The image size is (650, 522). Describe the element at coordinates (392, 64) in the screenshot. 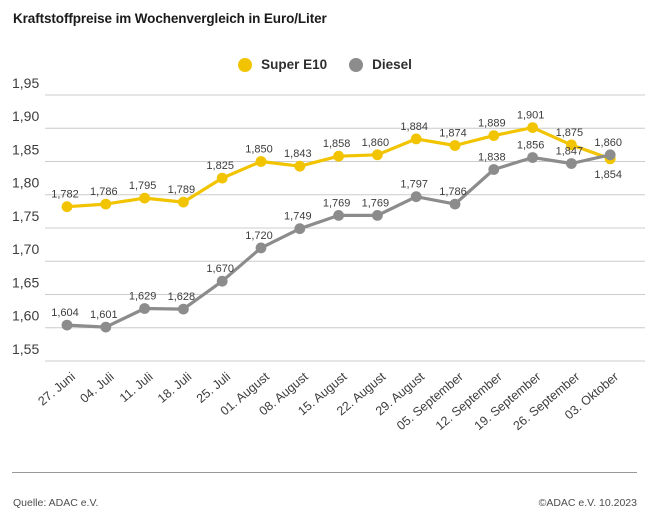

I see `legend-label-diesel: Diesel` at that location.